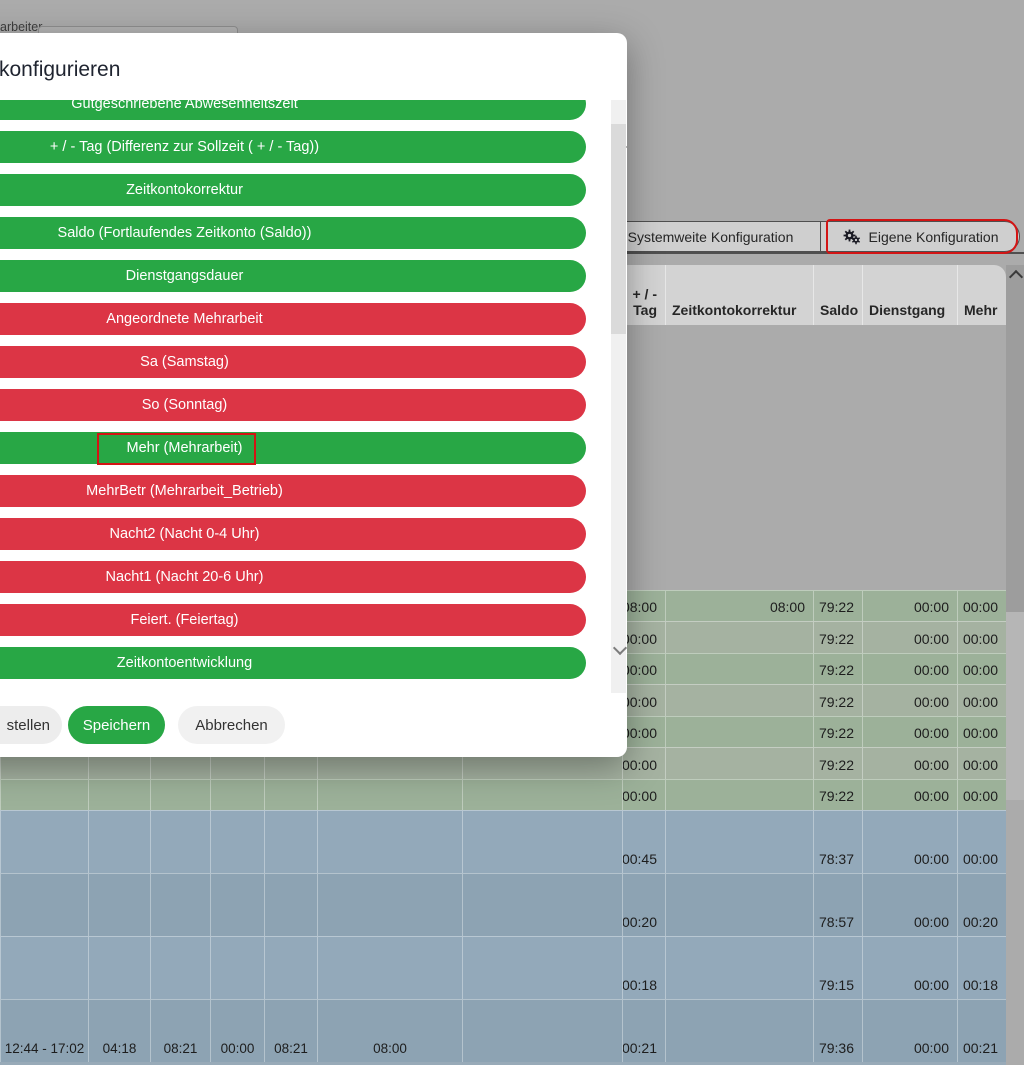  Describe the element at coordinates (119, 1030) in the screenshot. I see `table-cell: 04:18` at that location.